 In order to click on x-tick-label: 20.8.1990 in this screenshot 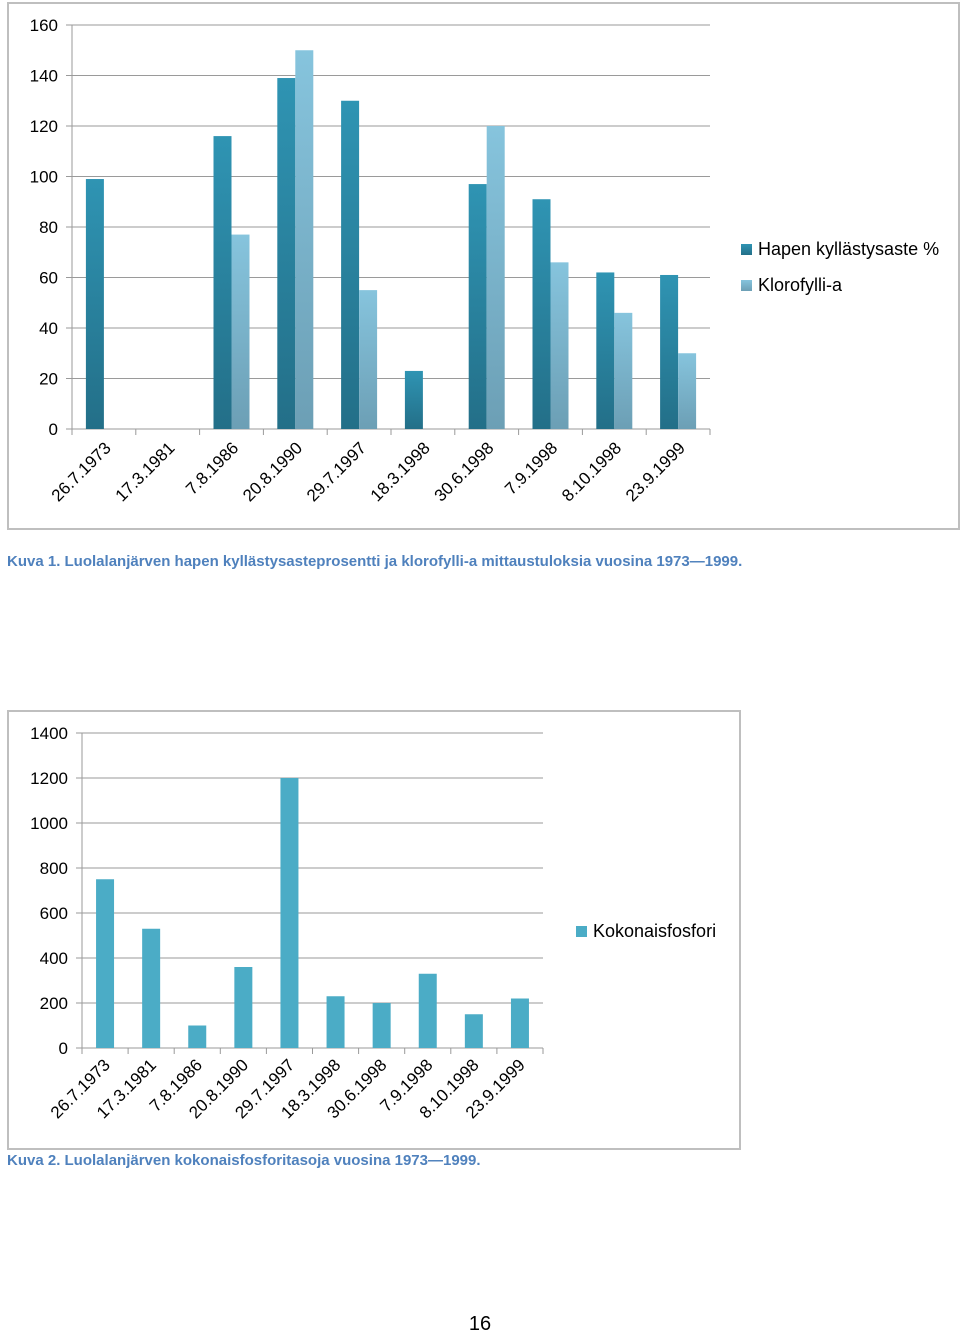, I will do `click(272, 471)`.